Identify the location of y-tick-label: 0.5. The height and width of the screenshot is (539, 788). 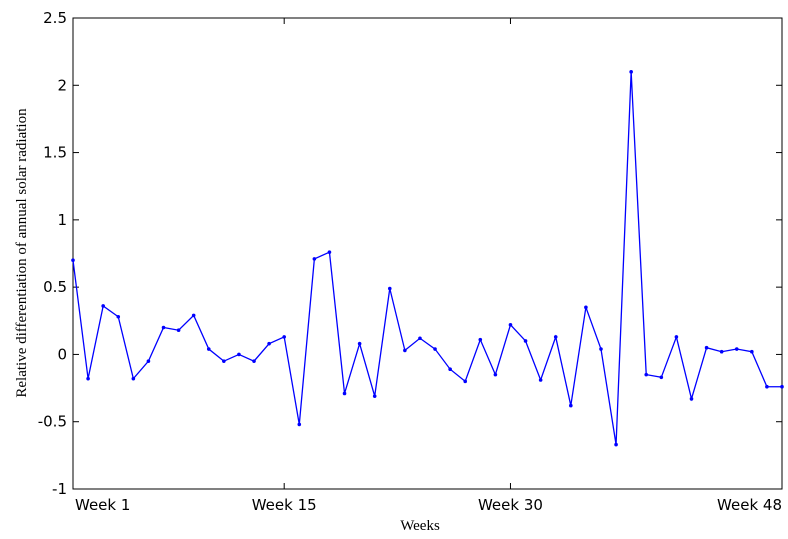
(55, 287).